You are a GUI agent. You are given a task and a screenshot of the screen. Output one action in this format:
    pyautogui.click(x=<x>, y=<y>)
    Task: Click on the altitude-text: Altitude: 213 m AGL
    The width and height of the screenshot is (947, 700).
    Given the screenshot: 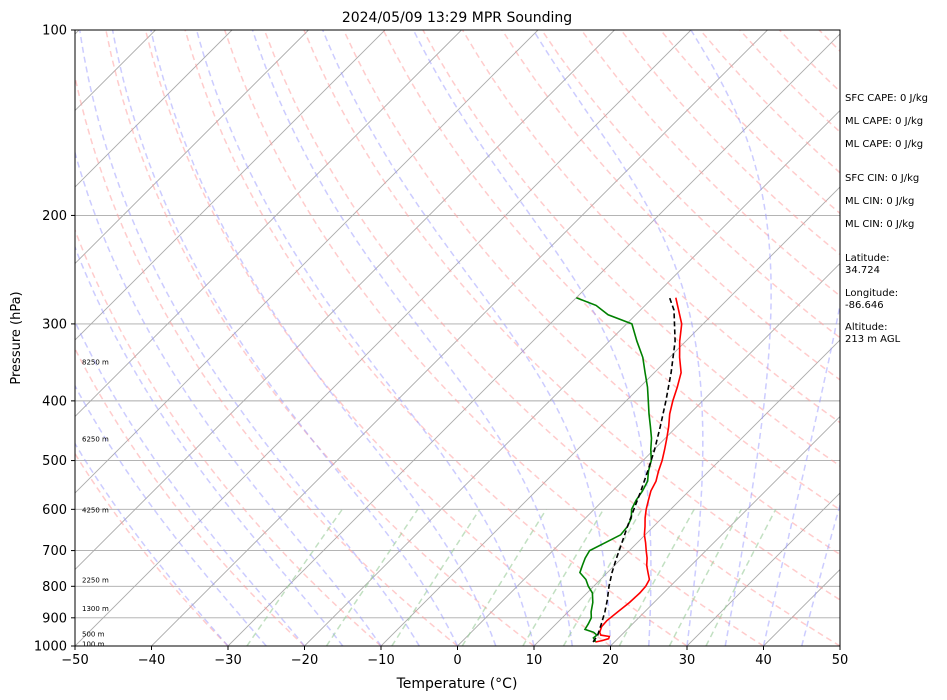 What is the action you would take?
    pyautogui.click(x=873, y=333)
    